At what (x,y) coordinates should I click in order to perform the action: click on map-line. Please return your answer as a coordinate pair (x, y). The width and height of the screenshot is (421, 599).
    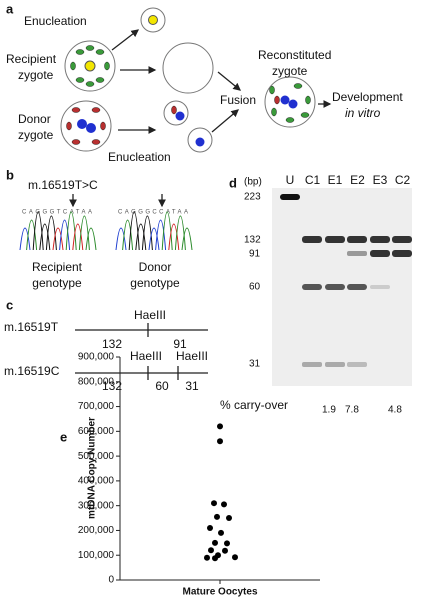
    Looking at the image, I should click on (141, 351).